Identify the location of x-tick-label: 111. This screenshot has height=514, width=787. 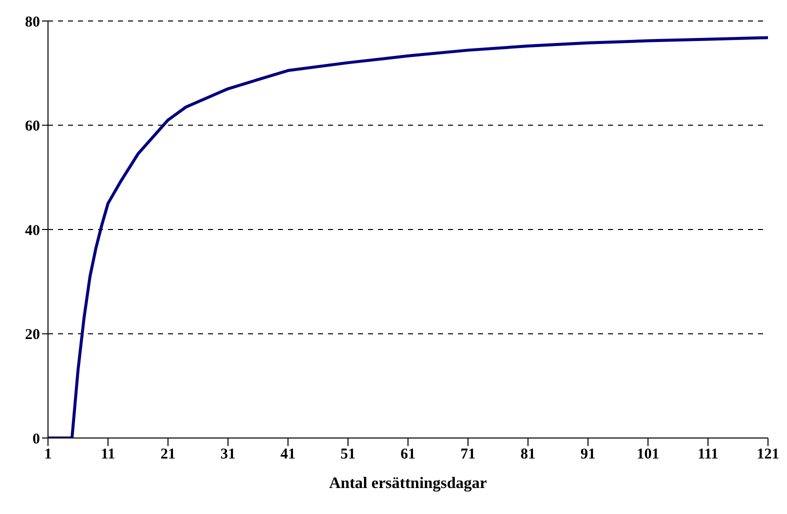
(708, 454).